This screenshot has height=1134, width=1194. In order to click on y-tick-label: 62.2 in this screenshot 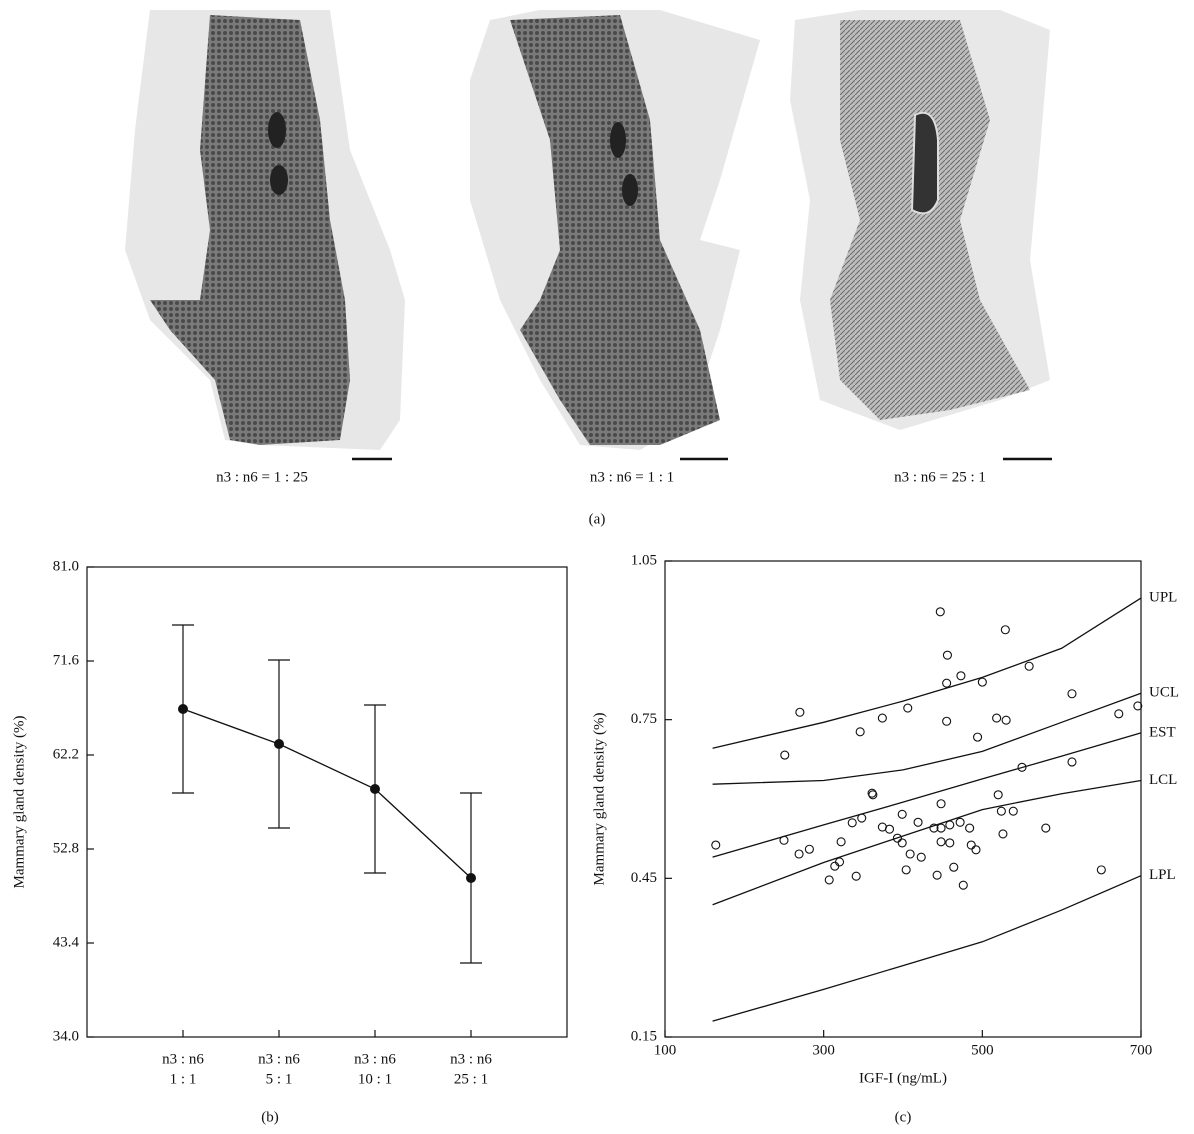, I will do `click(66, 754)`.